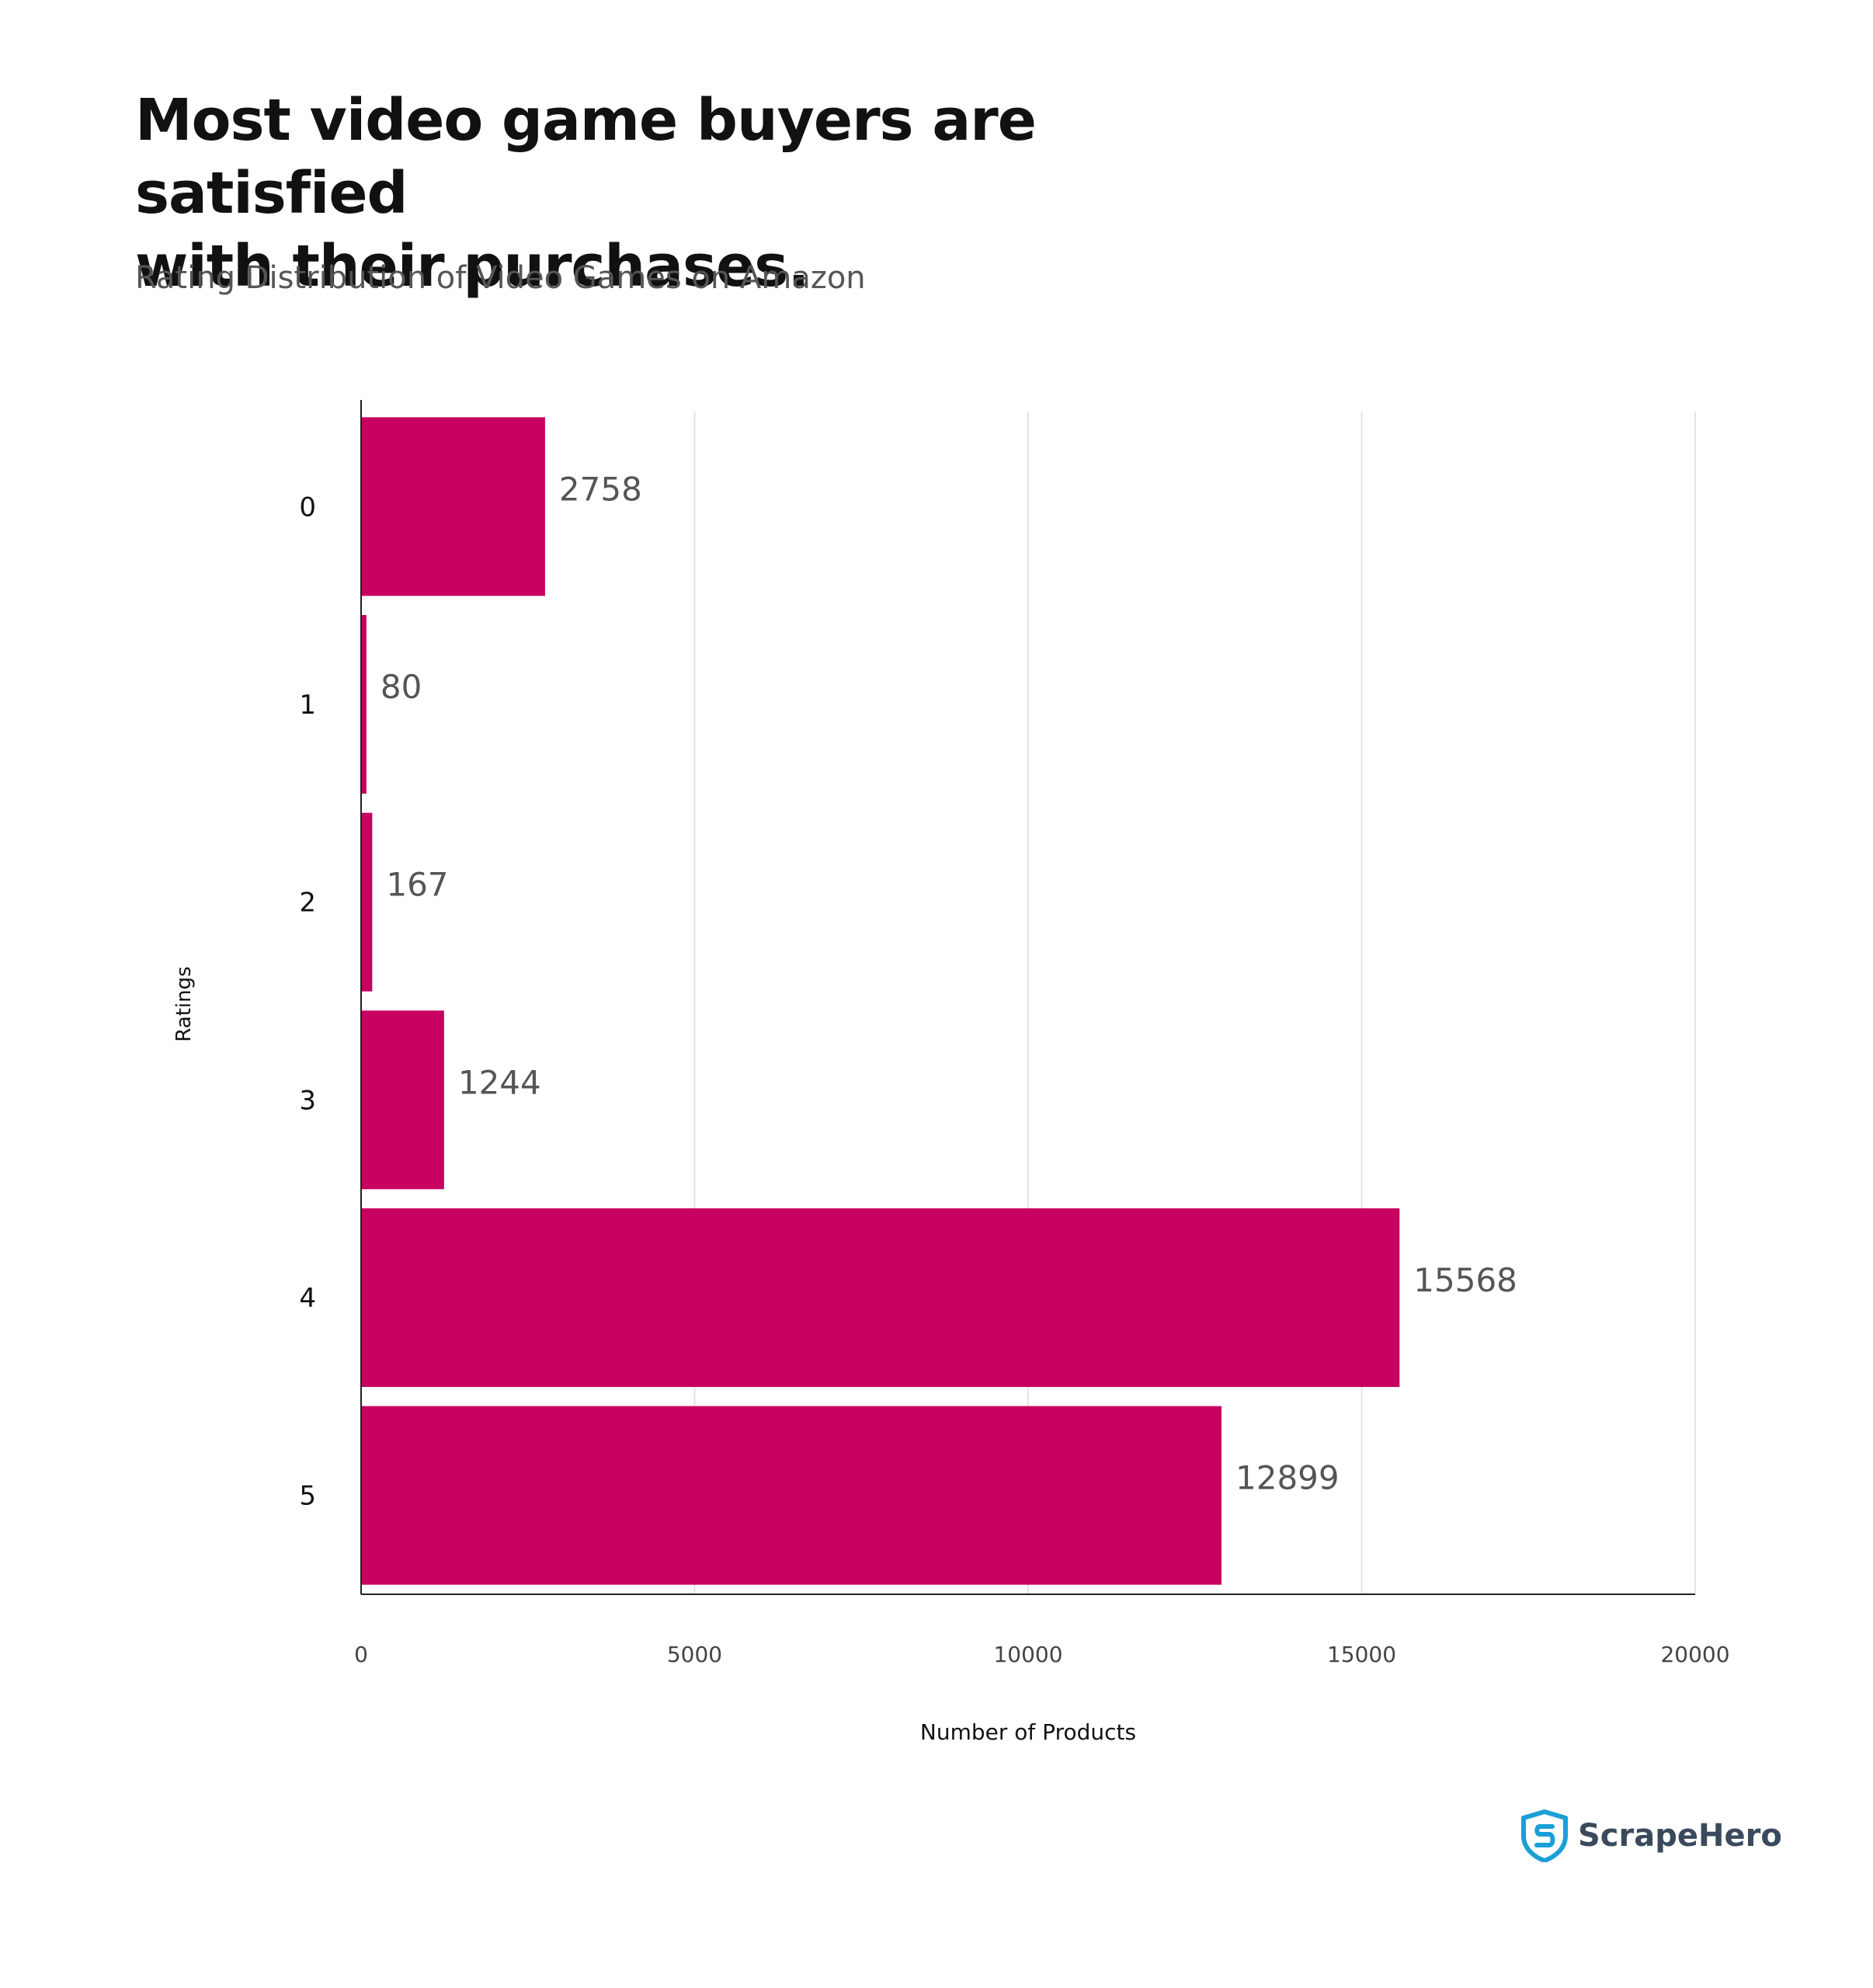 The width and height of the screenshot is (1873, 1988). I want to click on y-tick-label: 2, so click(307, 903).